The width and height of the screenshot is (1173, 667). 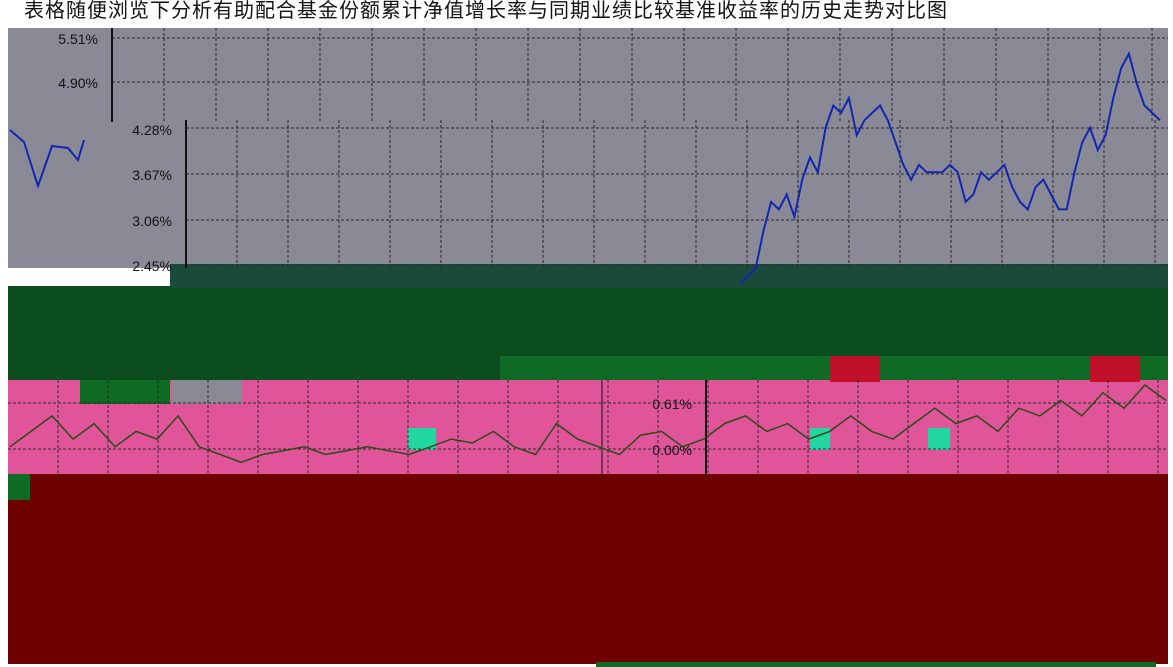 I want to click on series-bottom, so click(x=588, y=423).